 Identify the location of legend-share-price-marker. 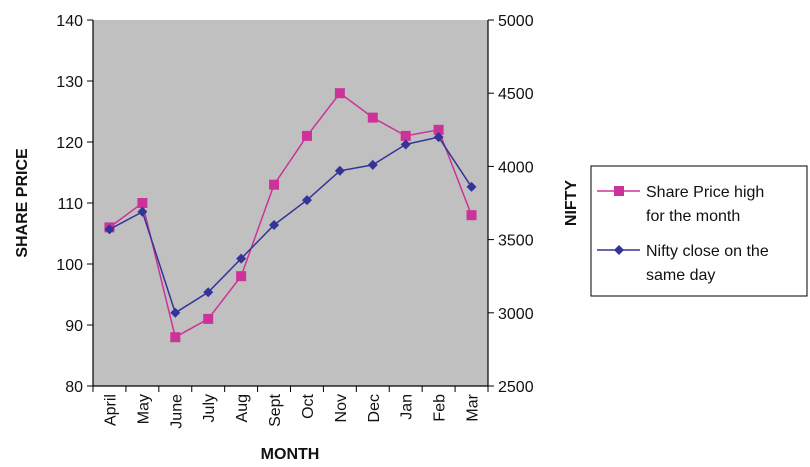
(619, 191).